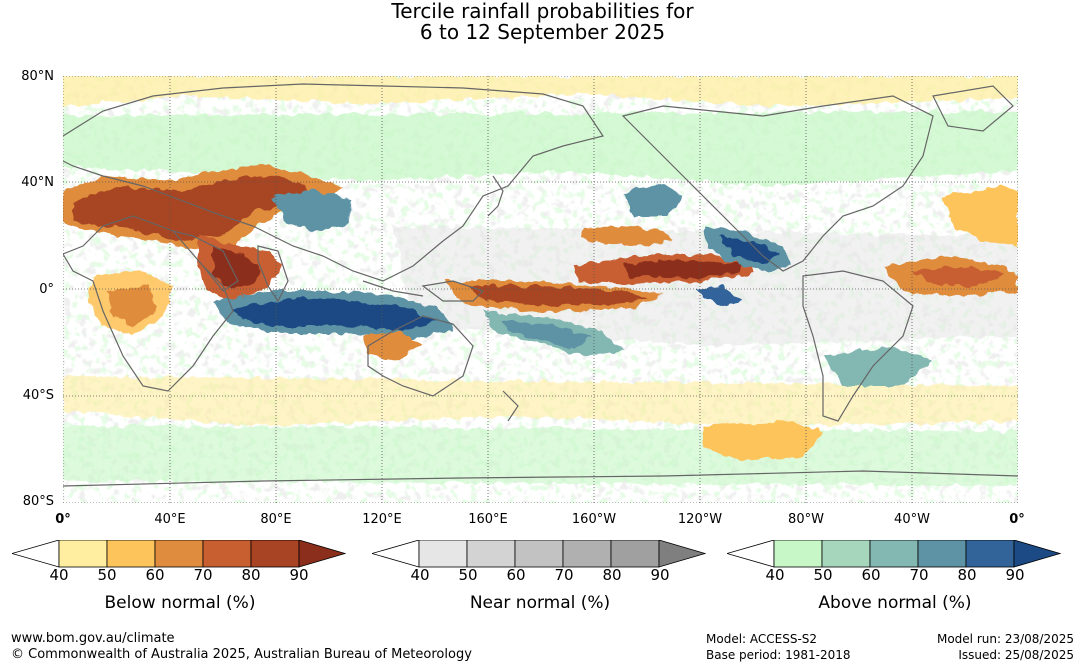  I want to click on map-title-line-1: Tercile rainfall probabilities for, so click(542, 11).